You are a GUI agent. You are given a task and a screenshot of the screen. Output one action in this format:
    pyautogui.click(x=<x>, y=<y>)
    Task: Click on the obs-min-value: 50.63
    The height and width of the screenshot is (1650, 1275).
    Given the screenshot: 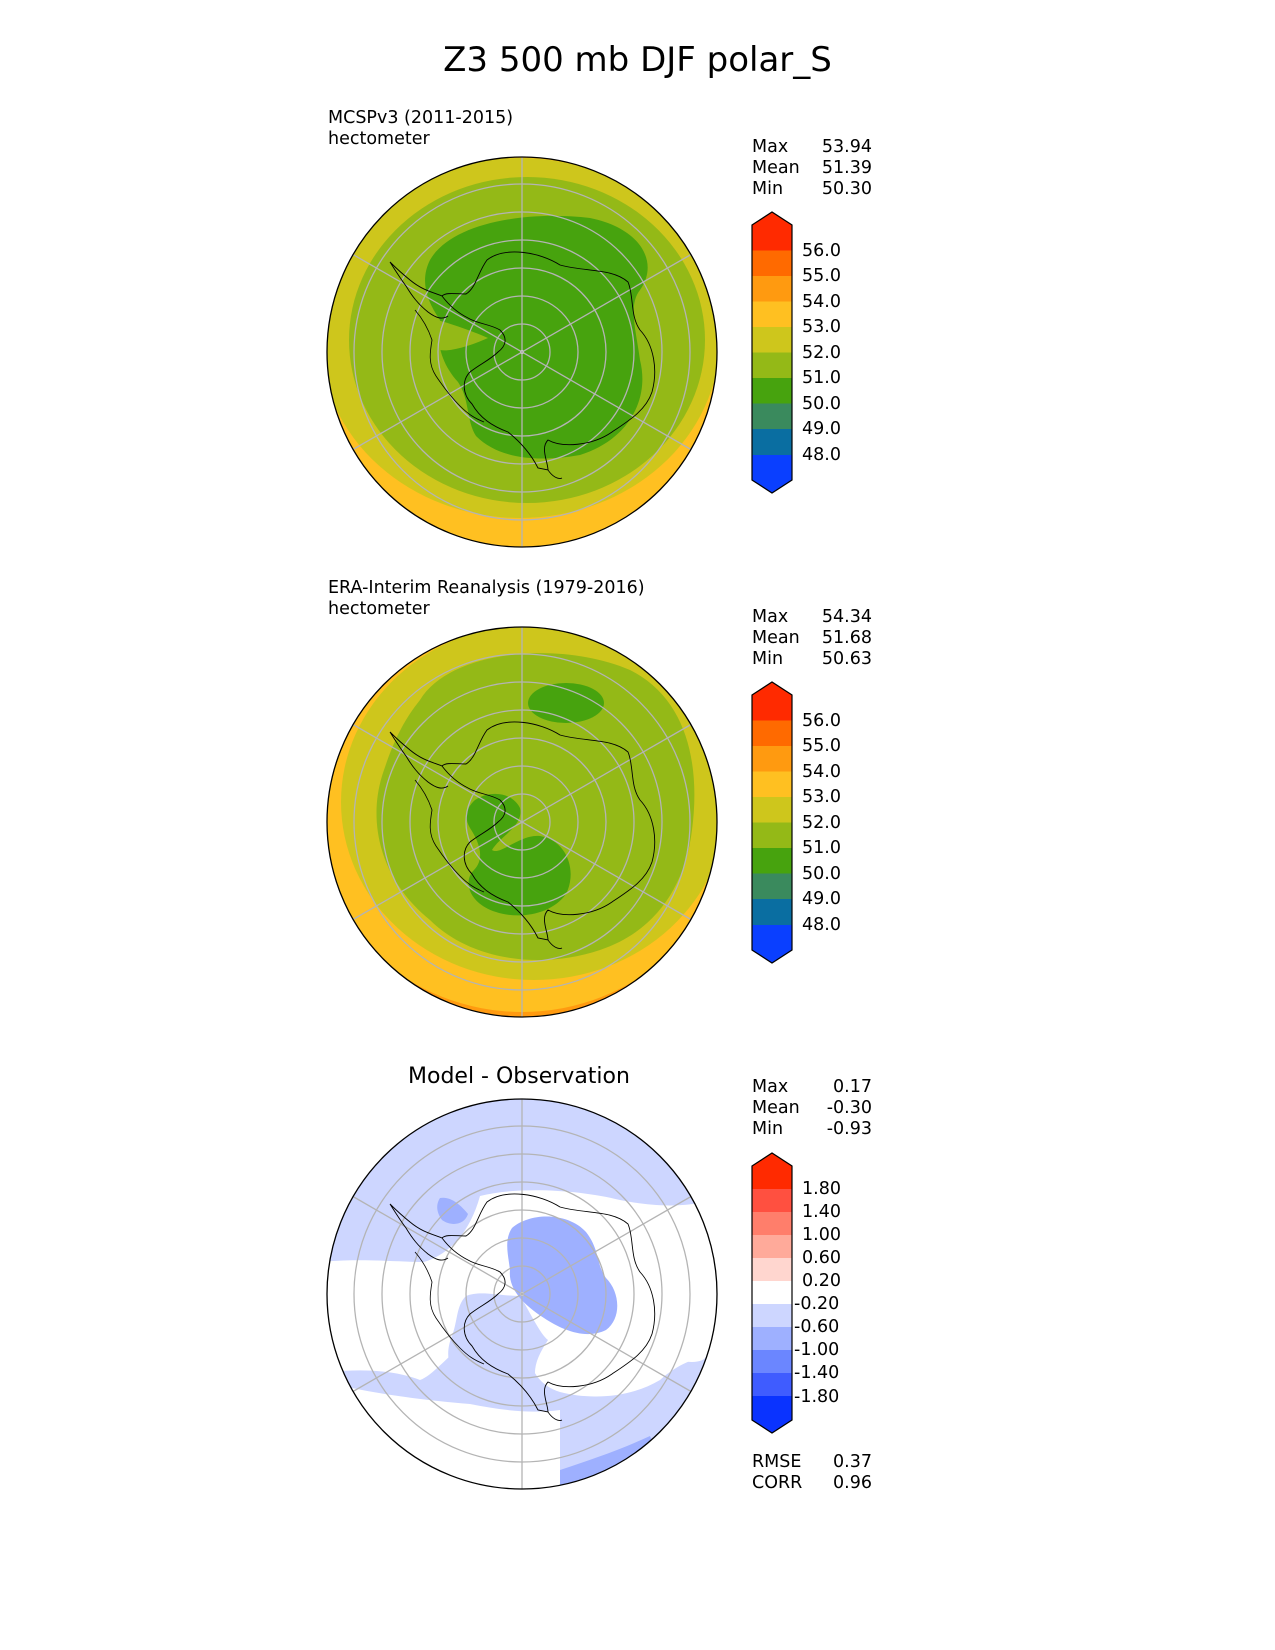 What is the action you would take?
    pyautogui.click(x=846, y=659)
    